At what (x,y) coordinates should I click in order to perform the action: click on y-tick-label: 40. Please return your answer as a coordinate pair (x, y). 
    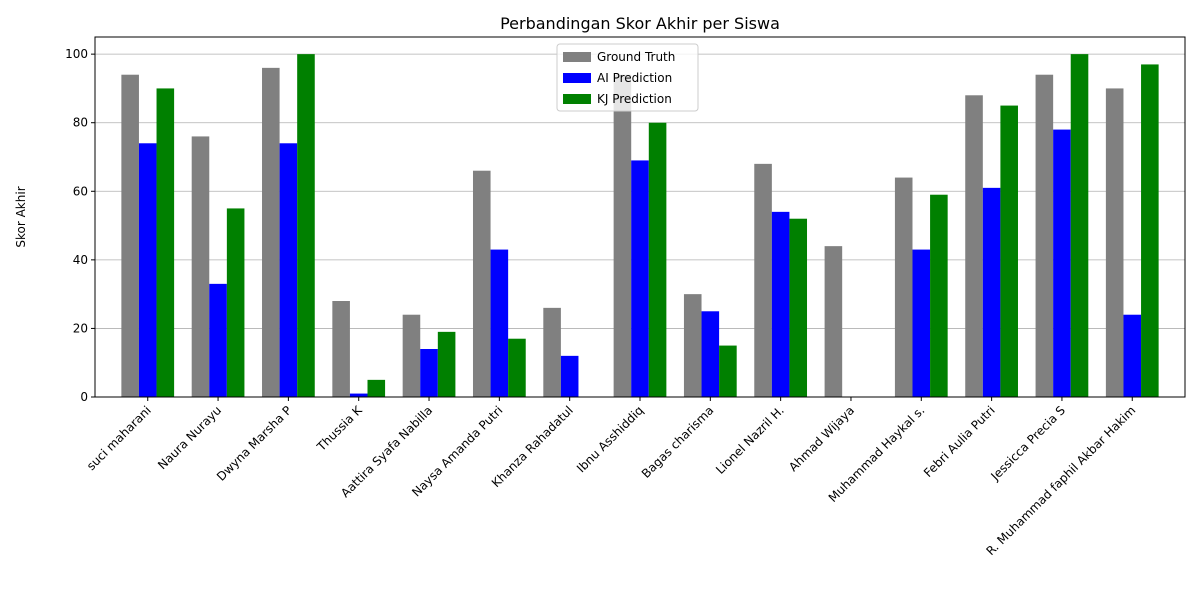
    Looking at the image, I should click on (80, 260).